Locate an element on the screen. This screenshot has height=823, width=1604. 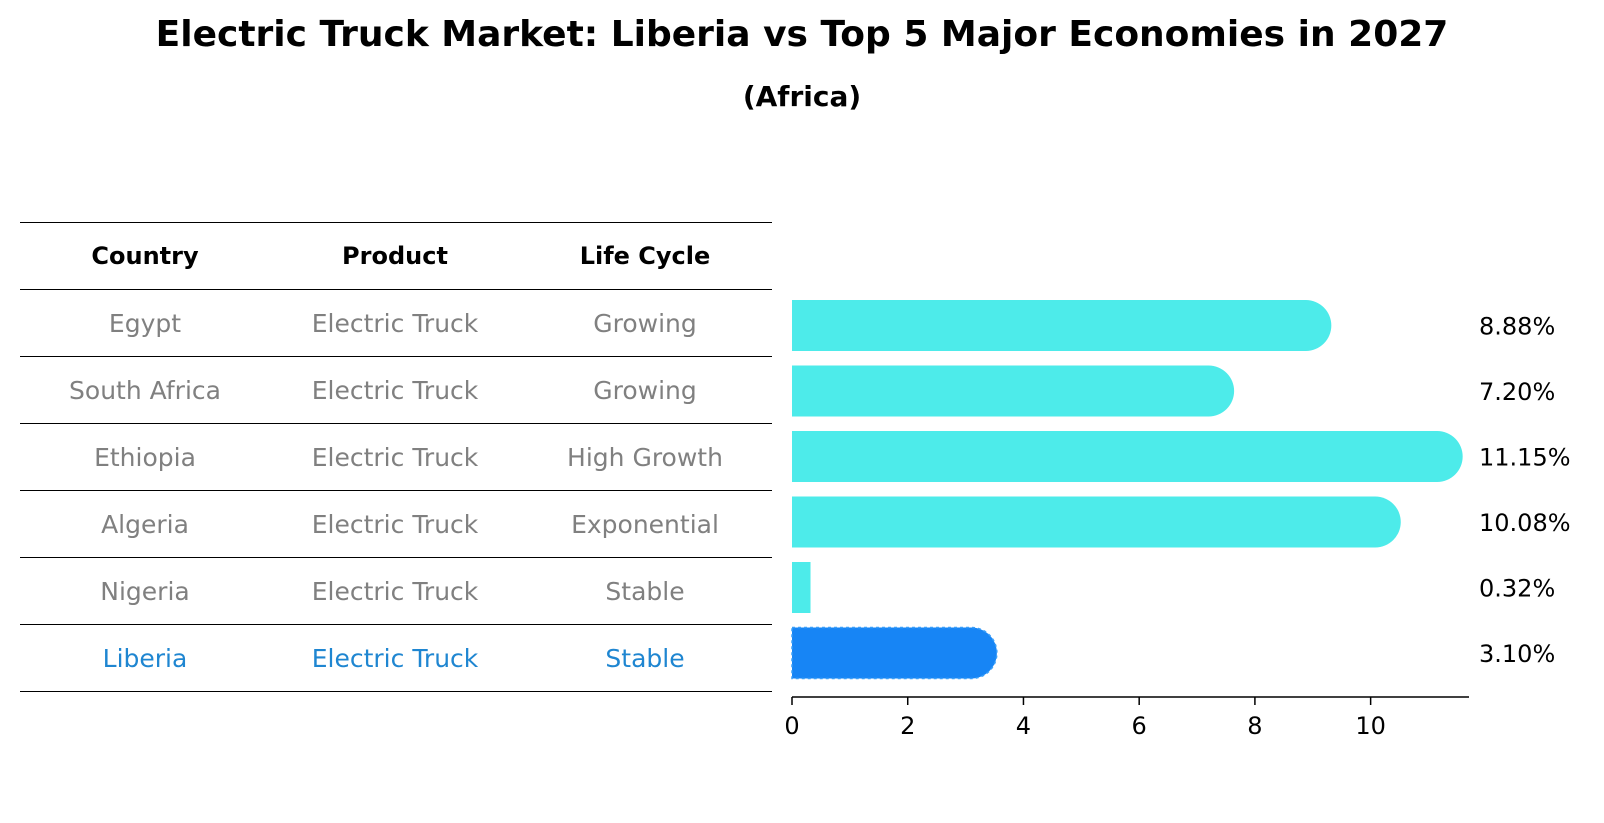
data-label: 8.88% is located at coordinates (1517, 327).